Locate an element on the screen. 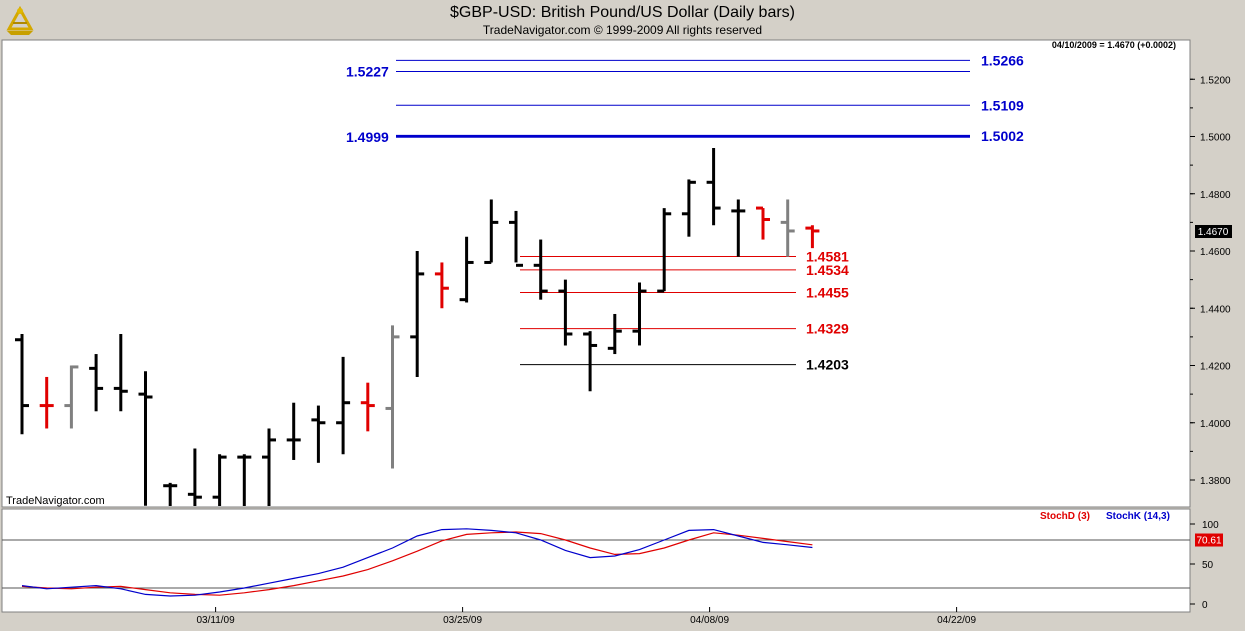 The height and width of the screenshot is (631, 1245). stoch-last-value: 70.61 is located at coordinates (1208, 541).